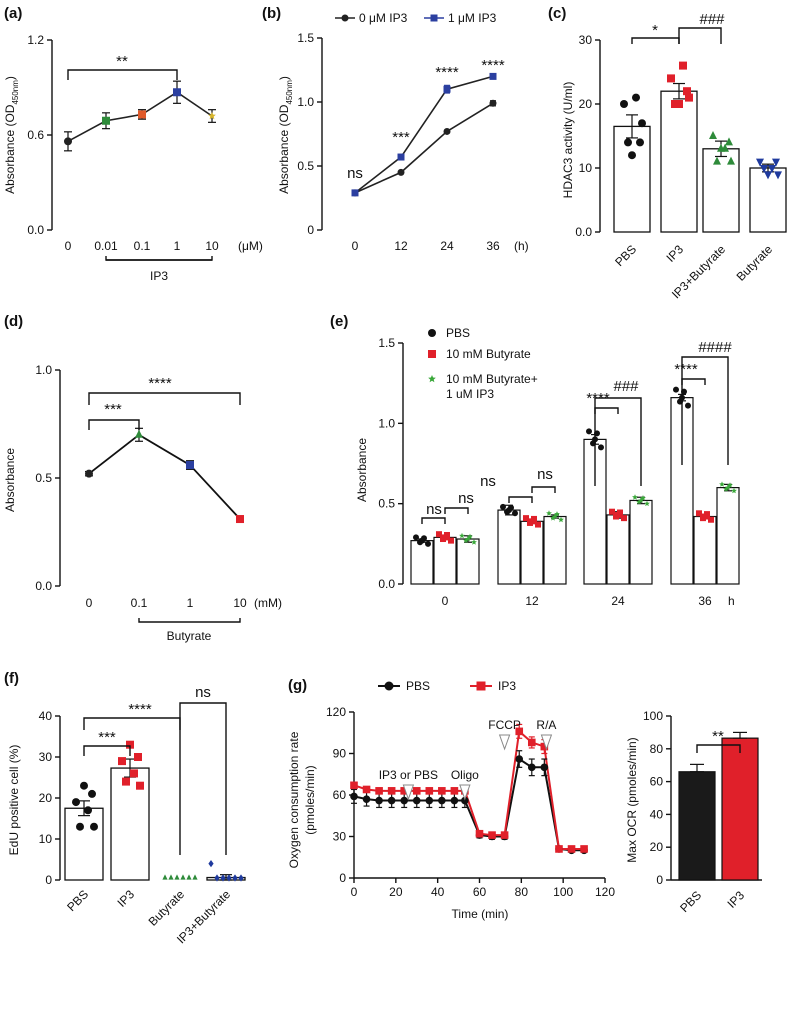 The image size is (795, 1036). What do you see at coordinates (432, 379) in the screenshot?
I see `e-legend-marker` at bounding box center [432, 379].